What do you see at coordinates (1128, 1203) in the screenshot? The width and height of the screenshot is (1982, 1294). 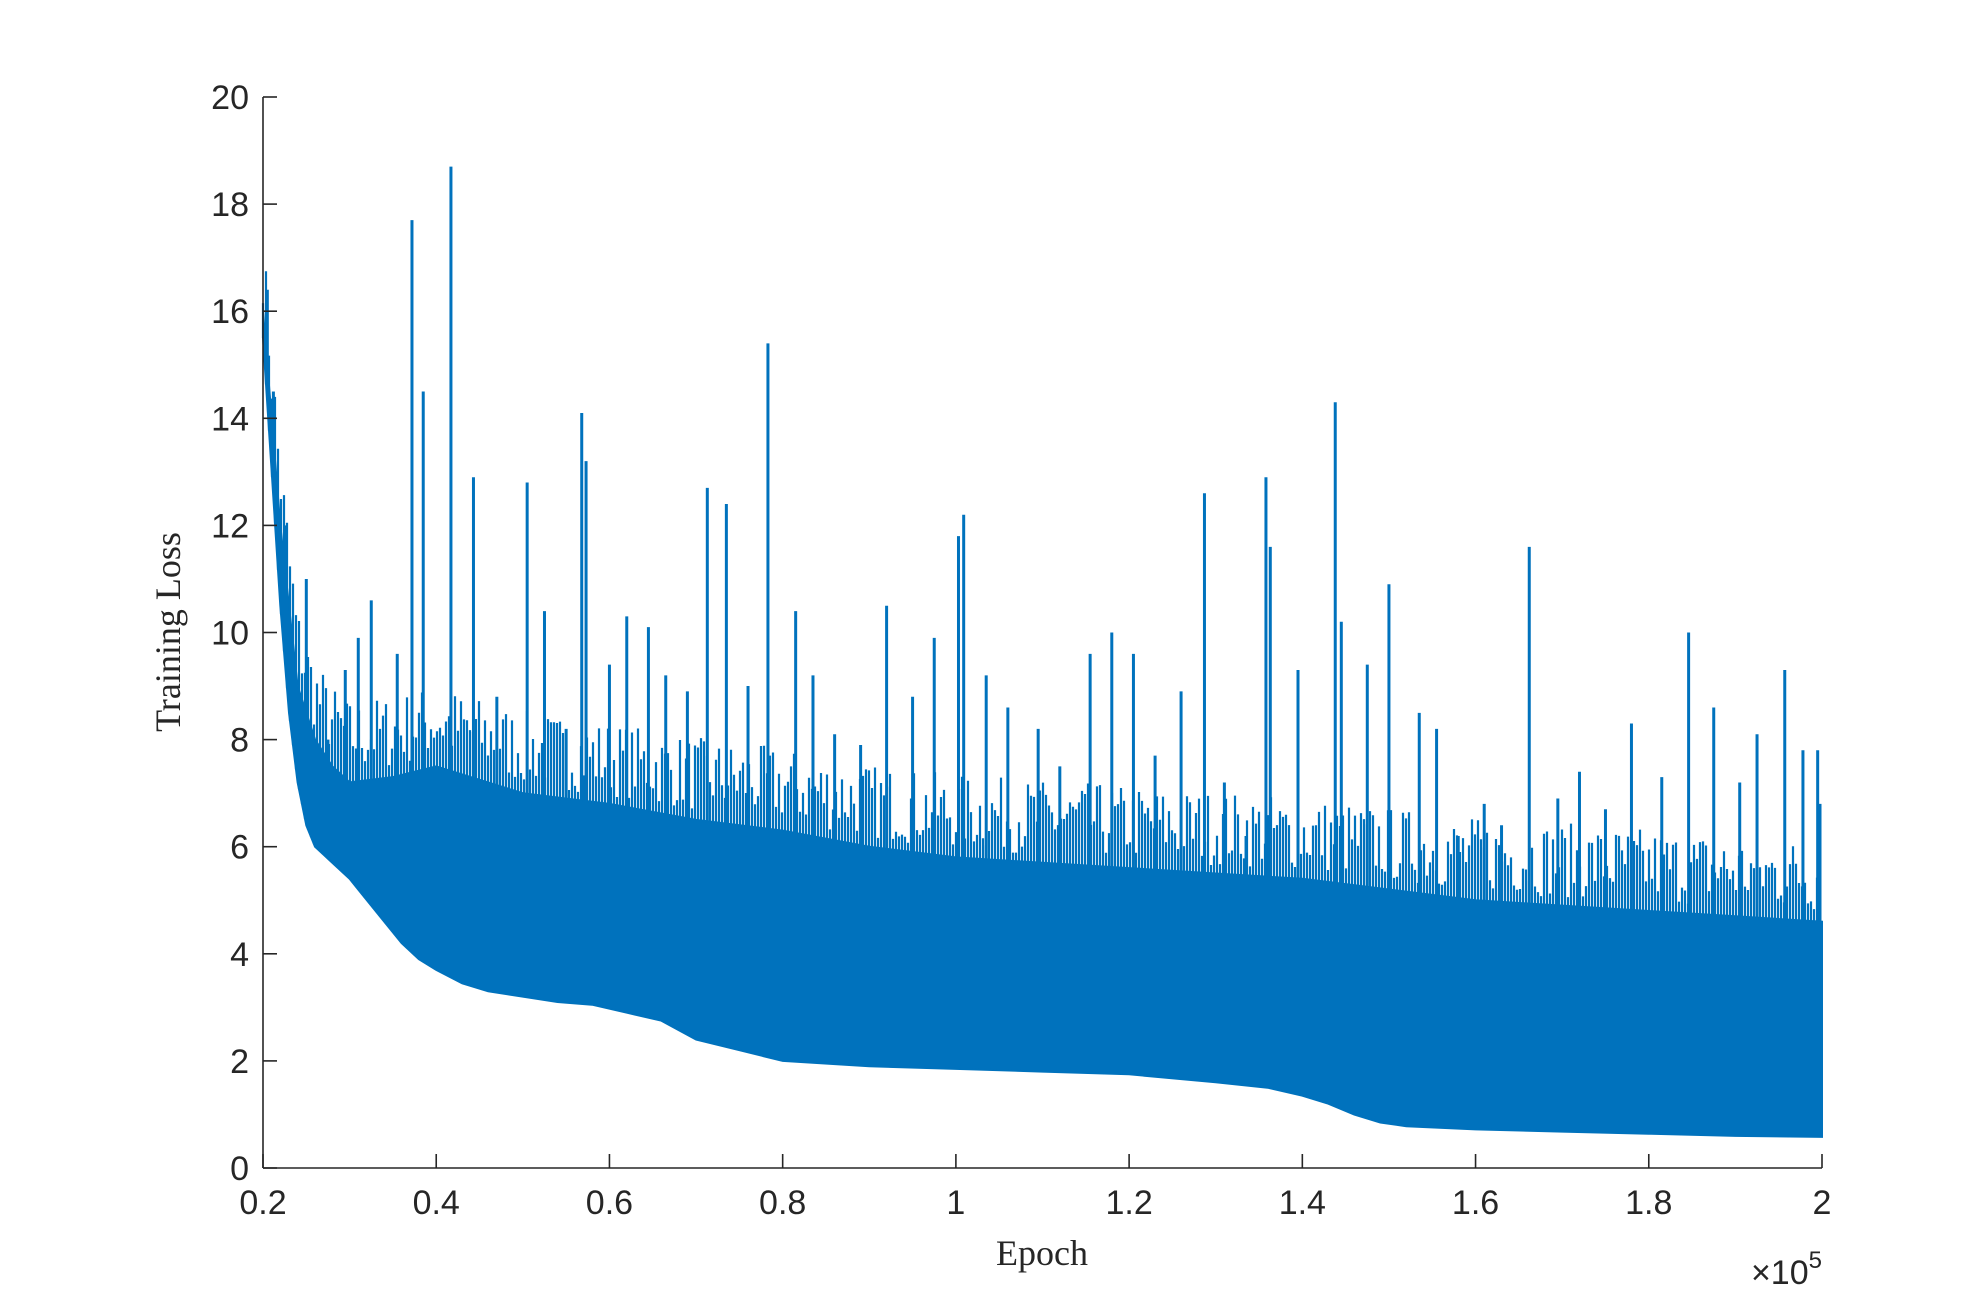 I see `x-tick-label: 1.2` at bounding box center [1128, 1203].